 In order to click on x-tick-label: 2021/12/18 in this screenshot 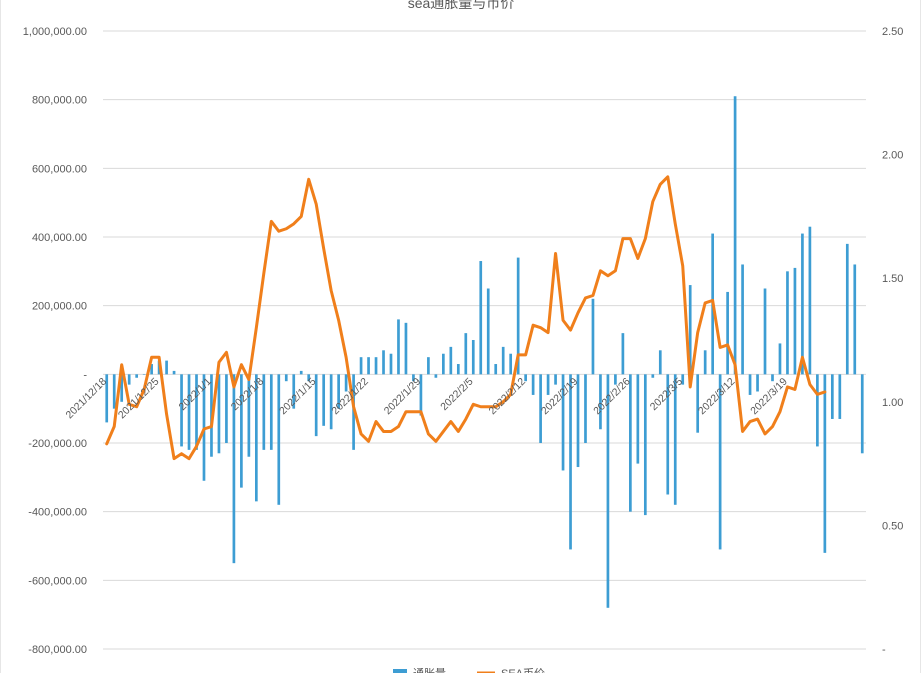, I will do `click(86, 399)`.